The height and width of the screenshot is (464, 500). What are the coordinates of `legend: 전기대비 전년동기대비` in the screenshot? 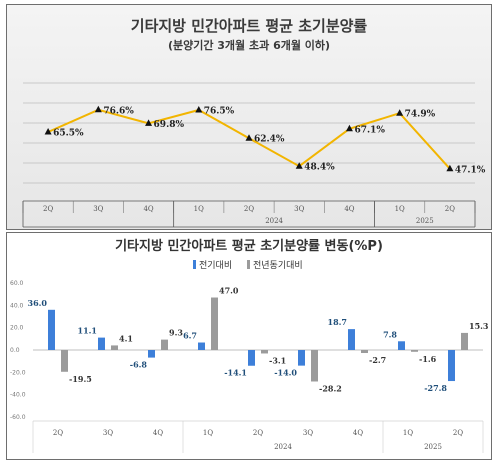 It's located at (248, 265).